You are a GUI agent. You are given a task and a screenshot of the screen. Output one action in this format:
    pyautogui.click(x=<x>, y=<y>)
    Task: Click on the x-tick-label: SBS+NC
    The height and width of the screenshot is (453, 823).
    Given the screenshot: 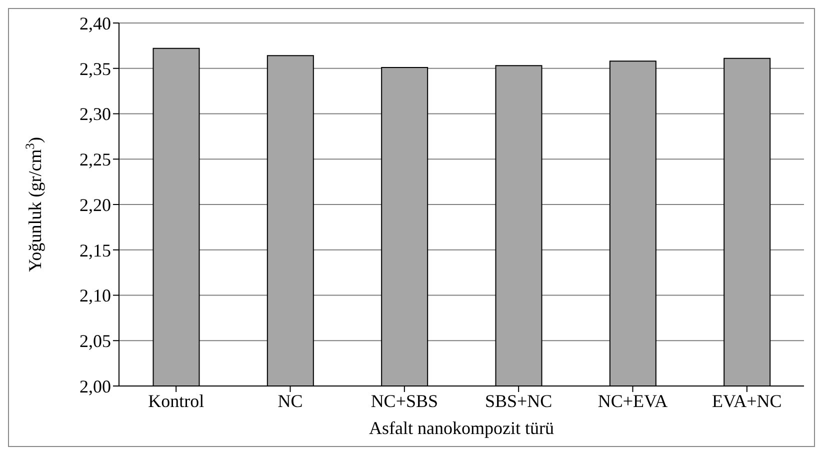 What is the action you would take?
    pyautogui.click(x=518, y=400)
    